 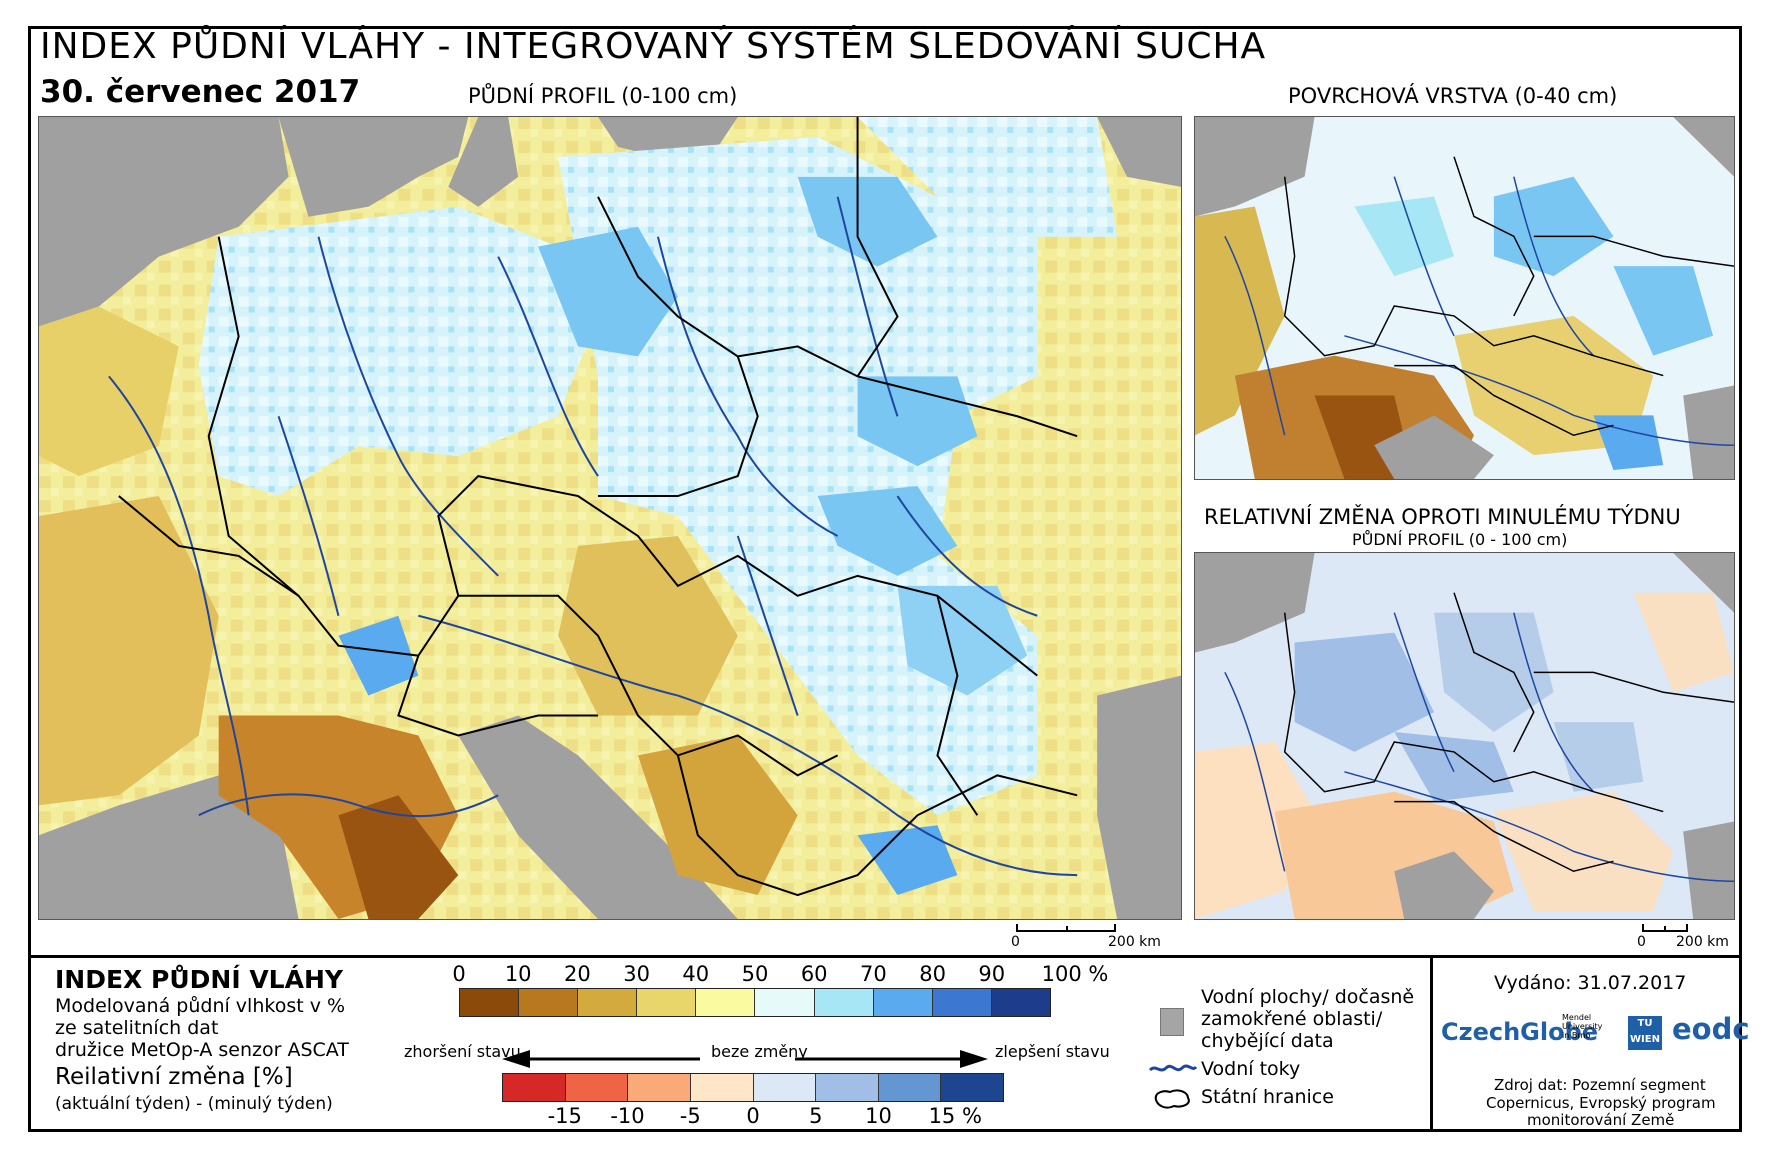 What do you see at coordinates (759, 1051) in the screenshot?
I see `arrow-mid-label: beze změny` at bounding box center [759, 1051].